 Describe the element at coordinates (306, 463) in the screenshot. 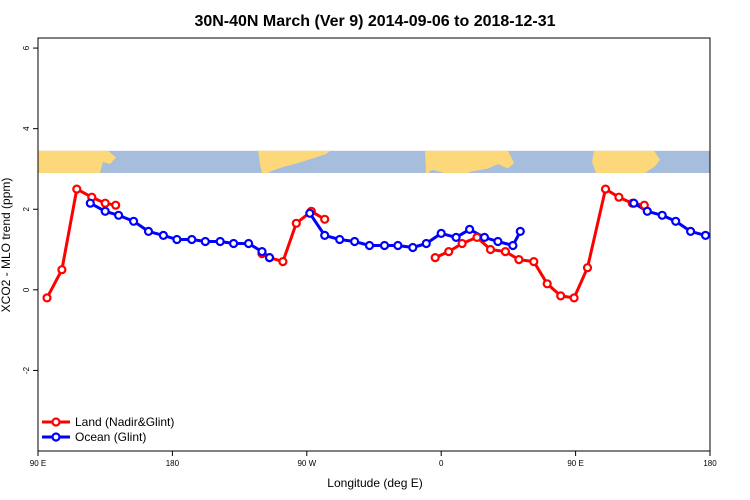

I see `x-tick-label: 90 W` at that location.